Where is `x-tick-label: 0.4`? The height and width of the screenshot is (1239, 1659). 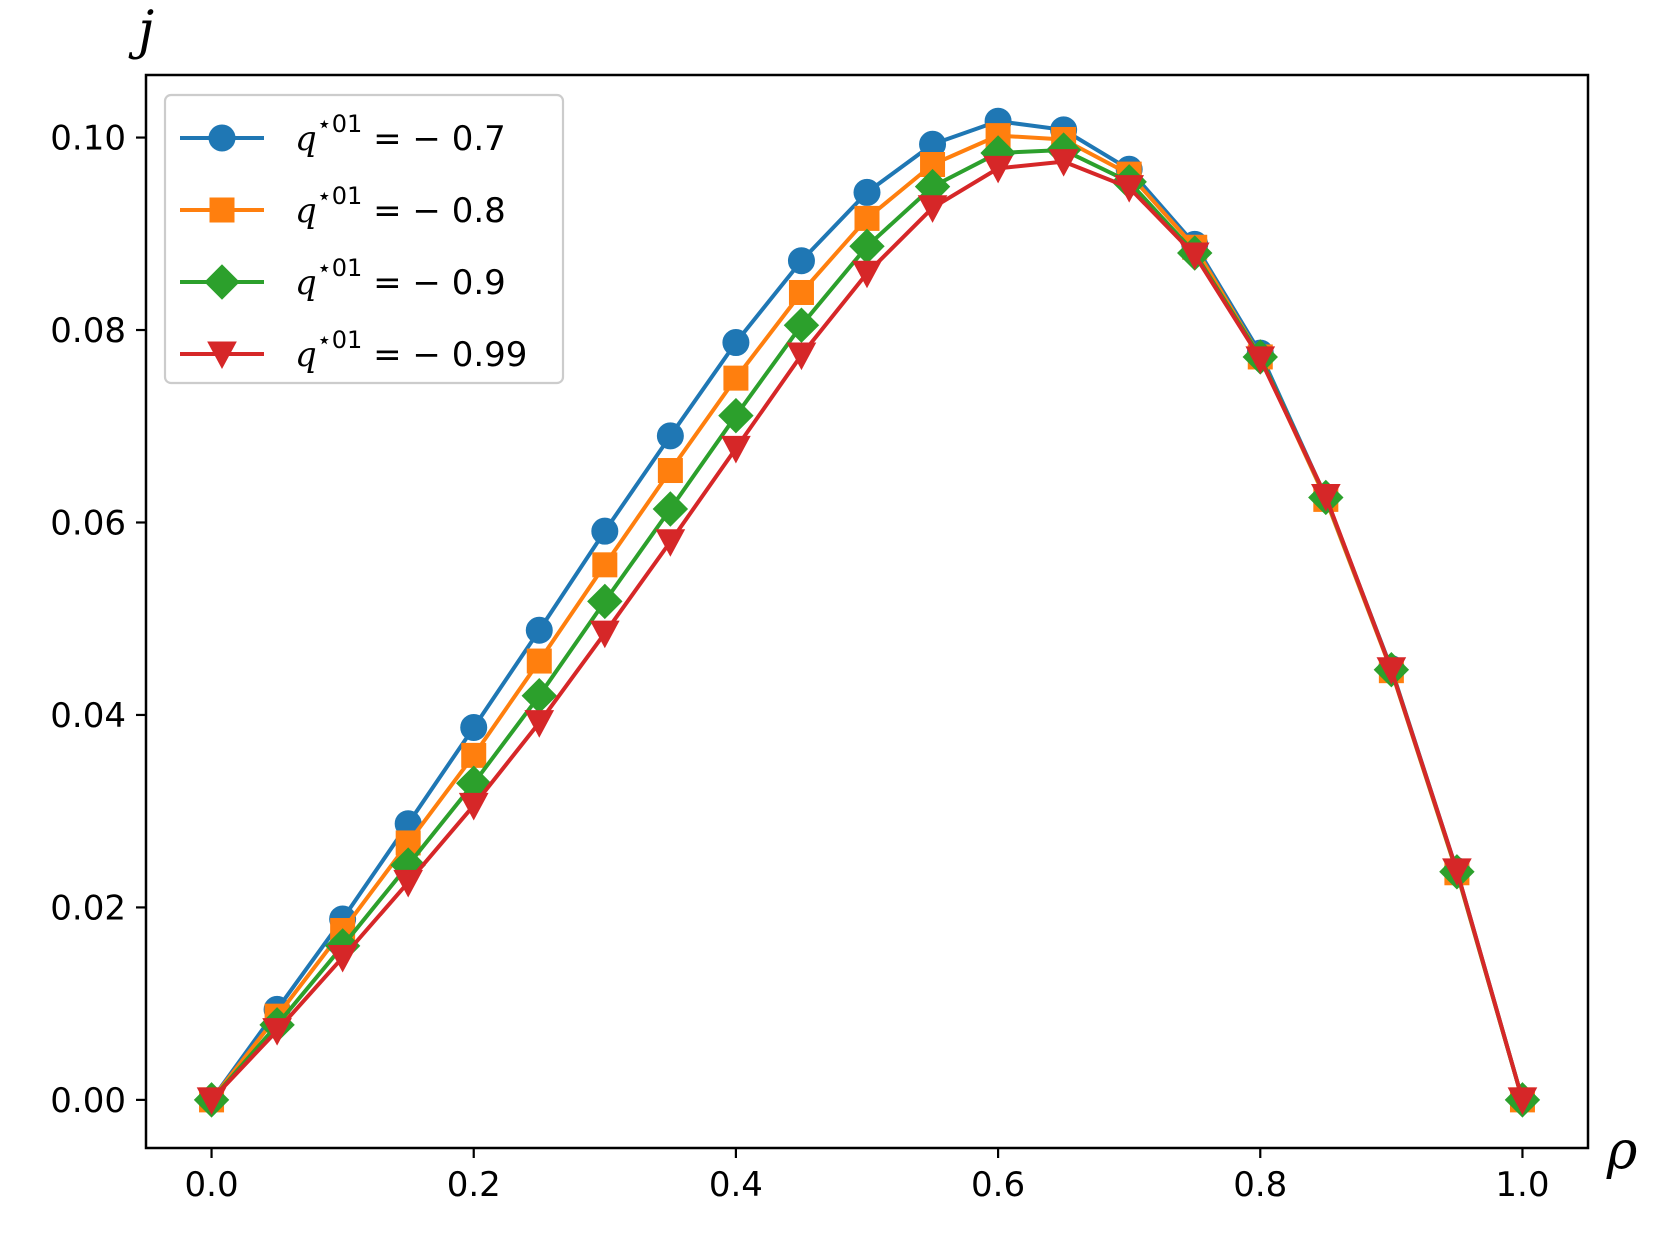
x-tick-label: 0.4 is located at coordinates (736, 1185).